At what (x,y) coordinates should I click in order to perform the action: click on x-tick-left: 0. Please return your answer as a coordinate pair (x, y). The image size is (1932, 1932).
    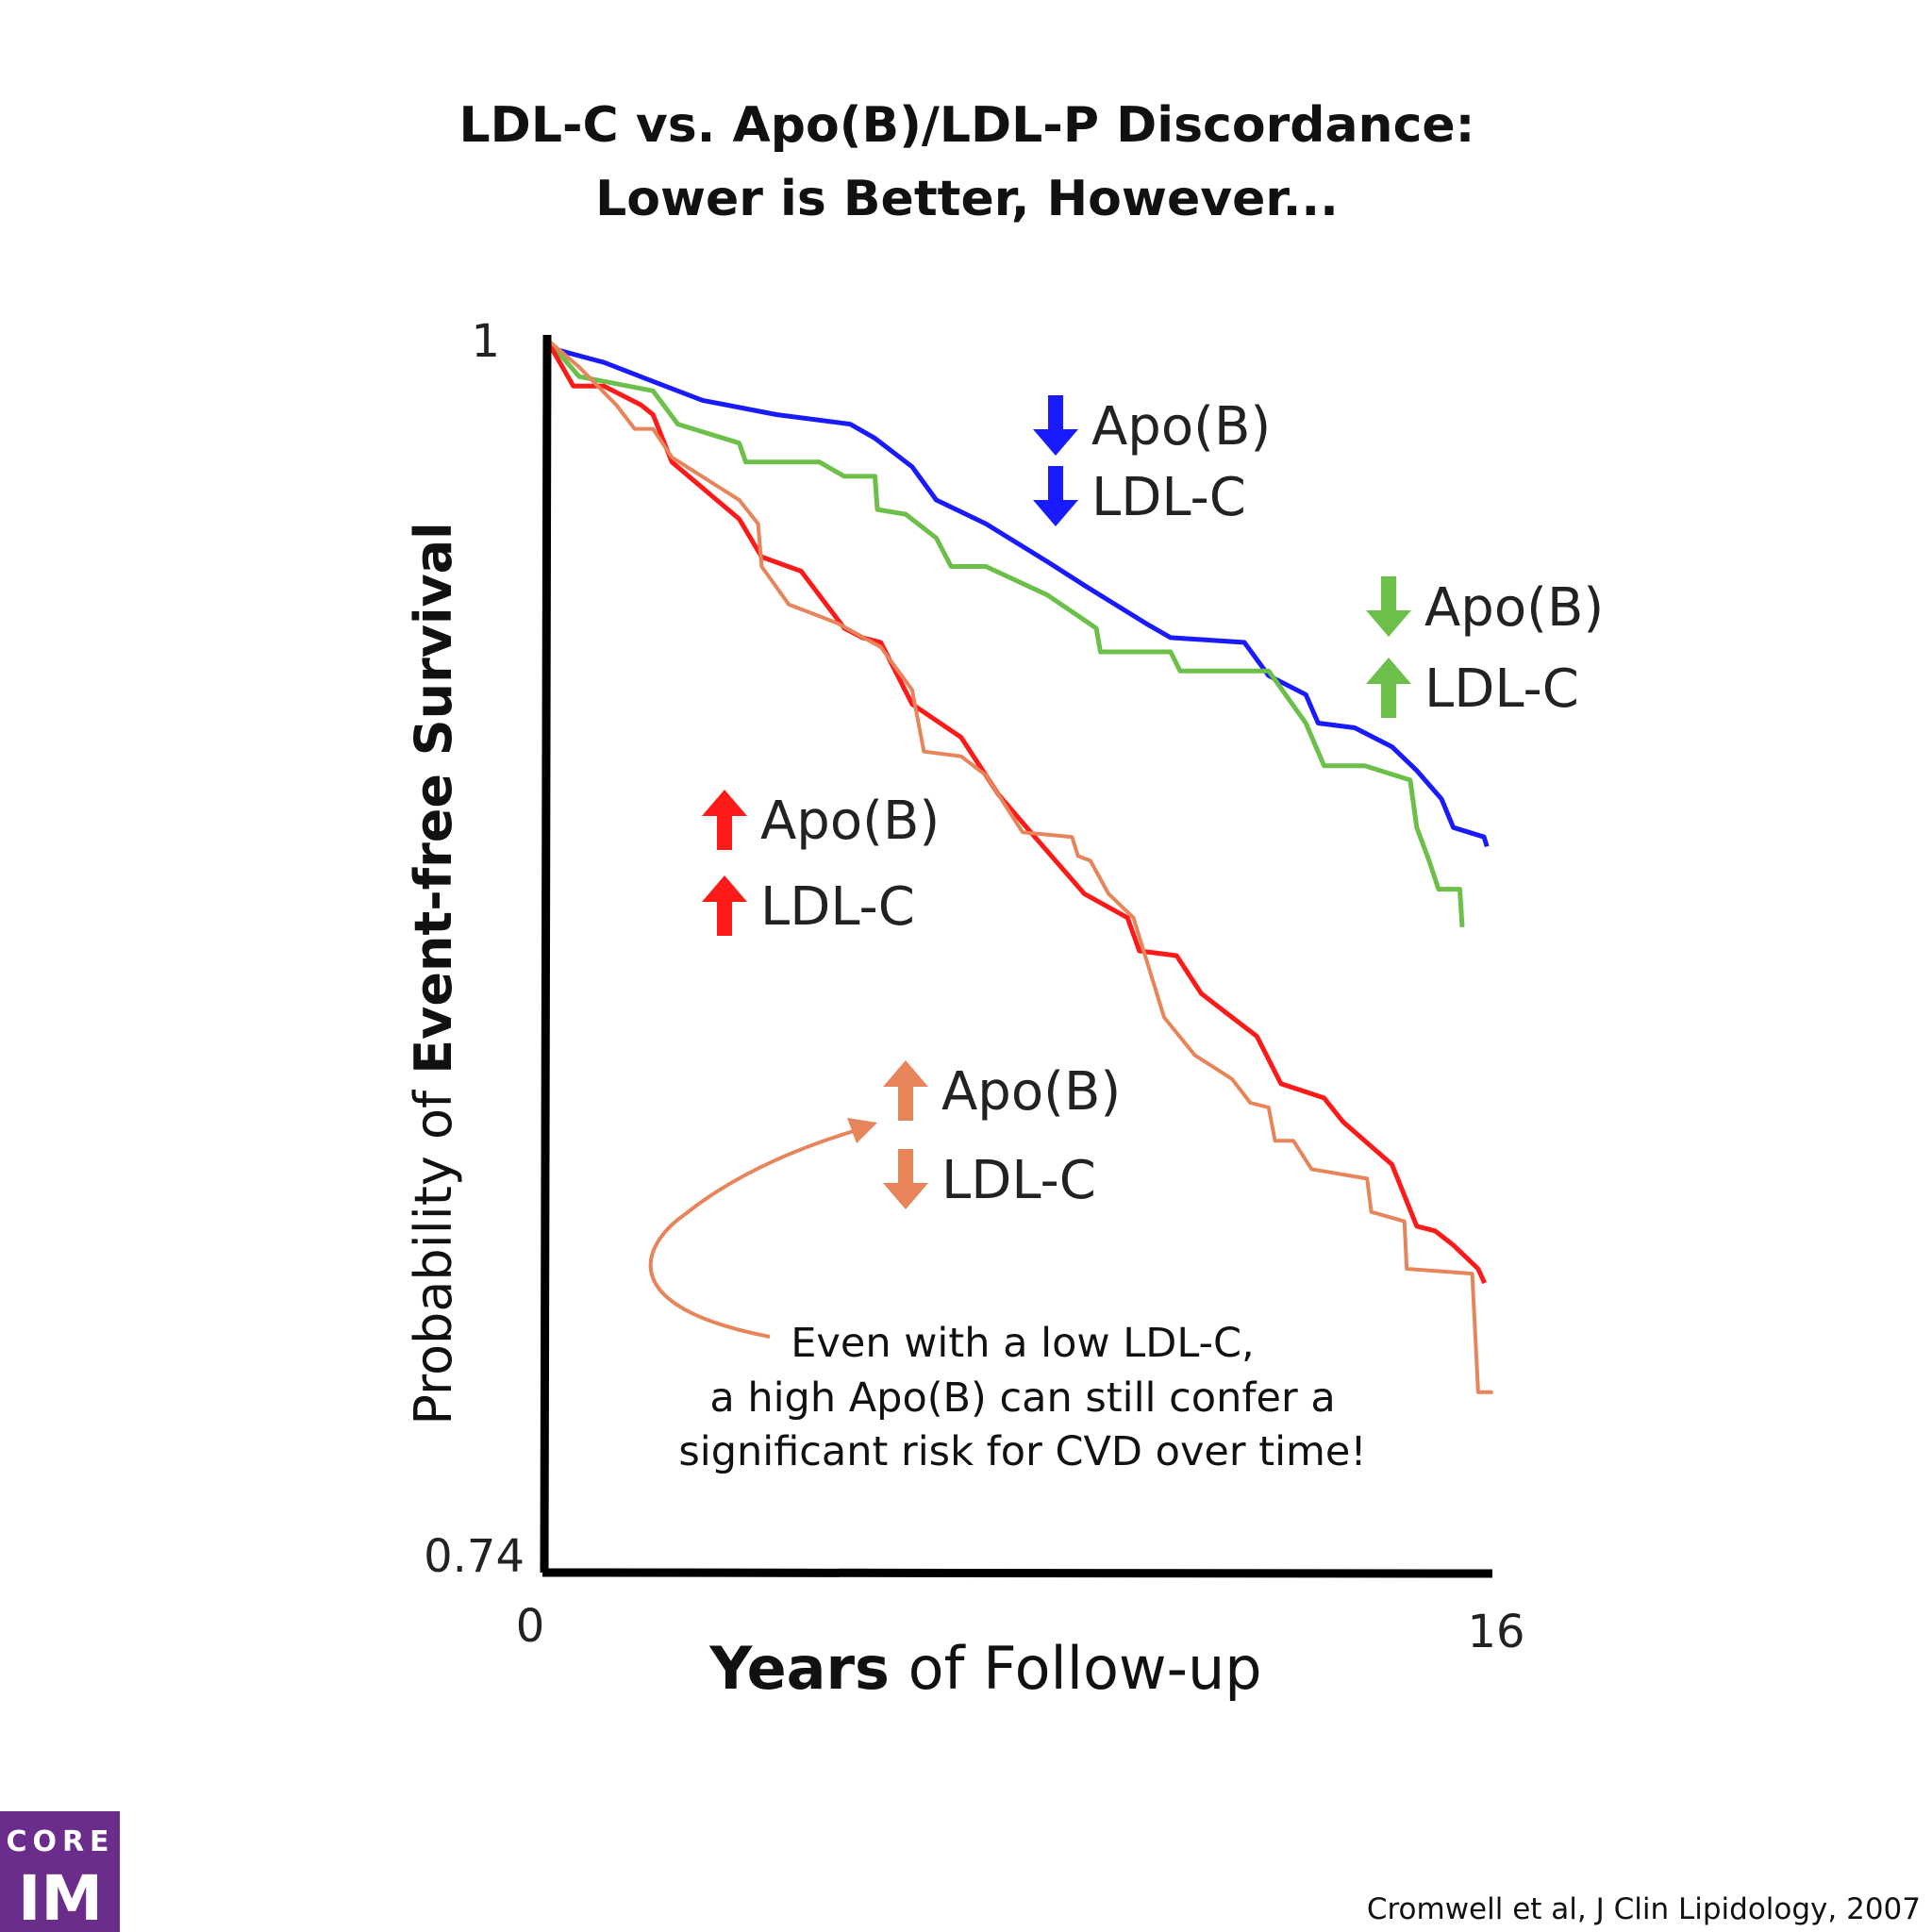
    Looking at the image, I should click on (530, 1626).